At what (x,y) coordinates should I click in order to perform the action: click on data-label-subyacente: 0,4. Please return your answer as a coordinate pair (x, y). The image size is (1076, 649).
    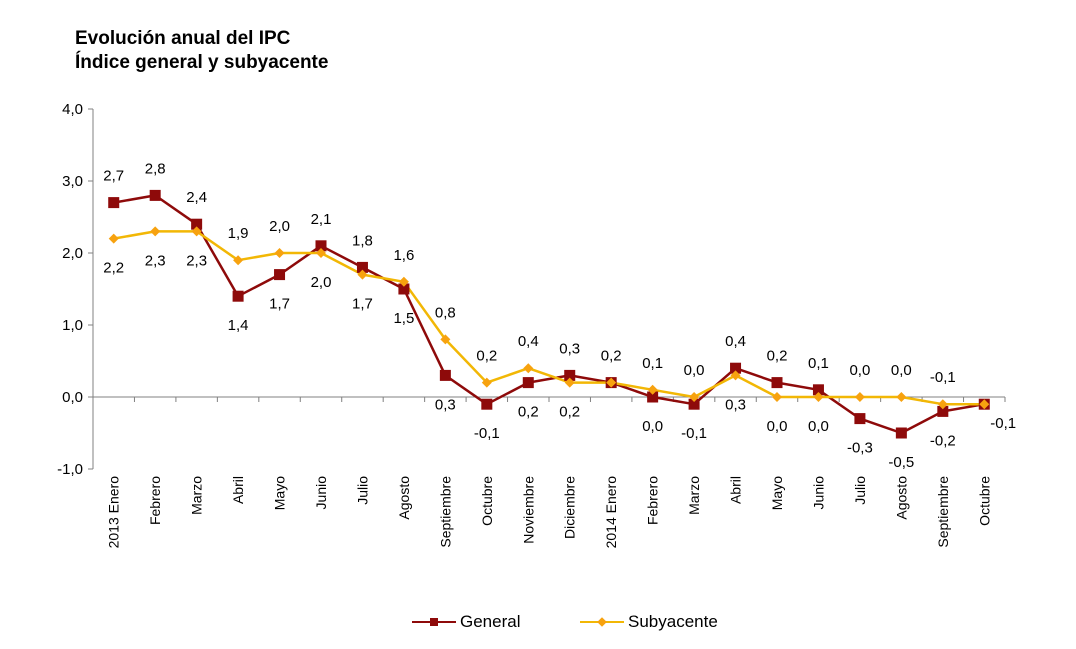
    Looking at the image, I should click on (528, 341).